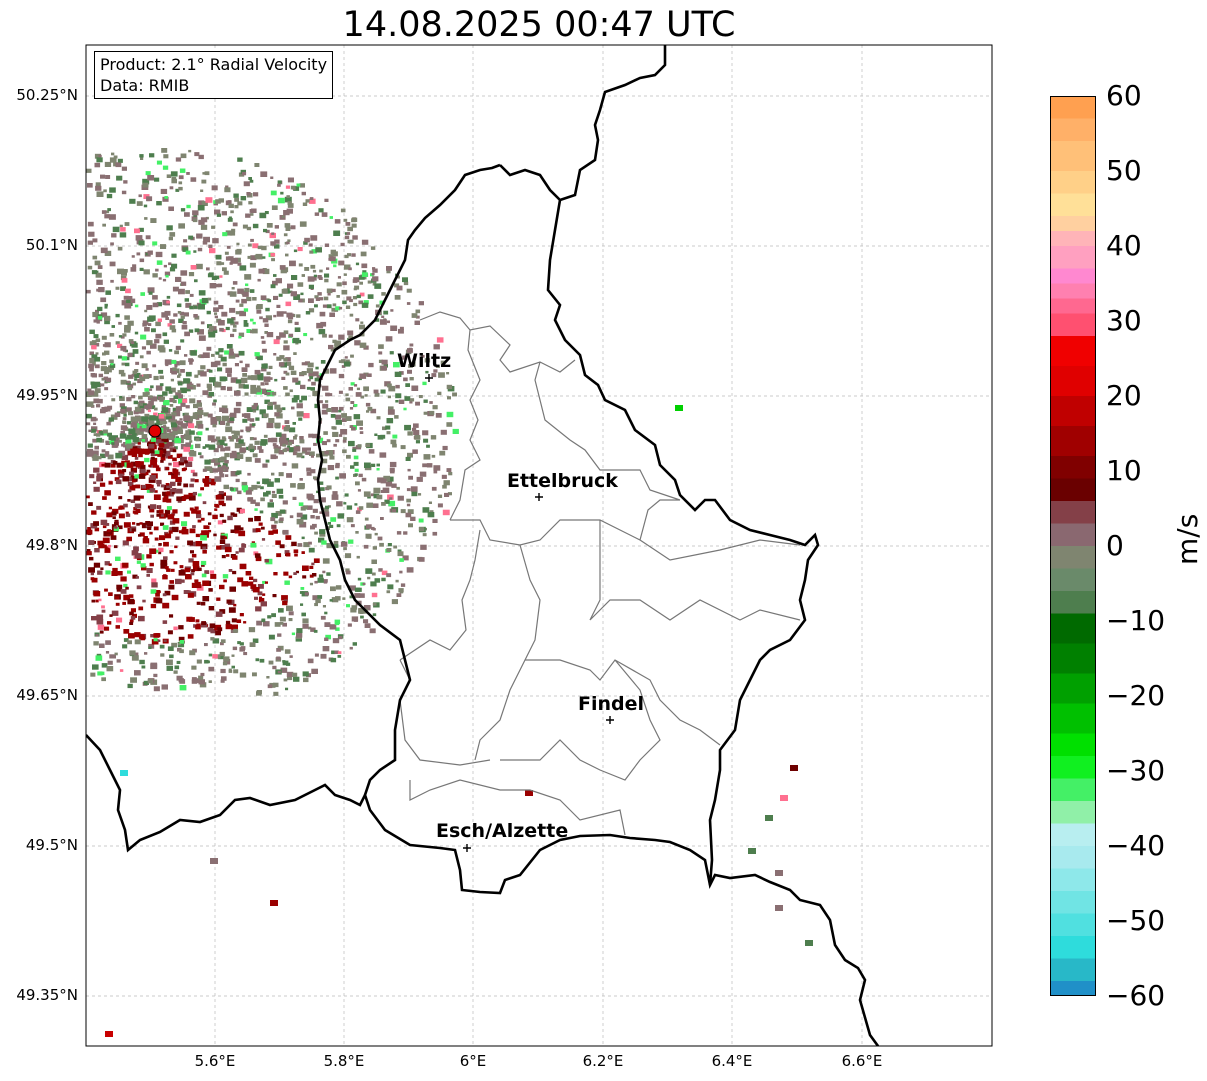 Image resolution: width=1207 pixels, height=1081 pixels. What do you see at coordinates (51, 245) in the screenshot?
I see `lat-label: 50.1°N` at bounding box center [51, 245].